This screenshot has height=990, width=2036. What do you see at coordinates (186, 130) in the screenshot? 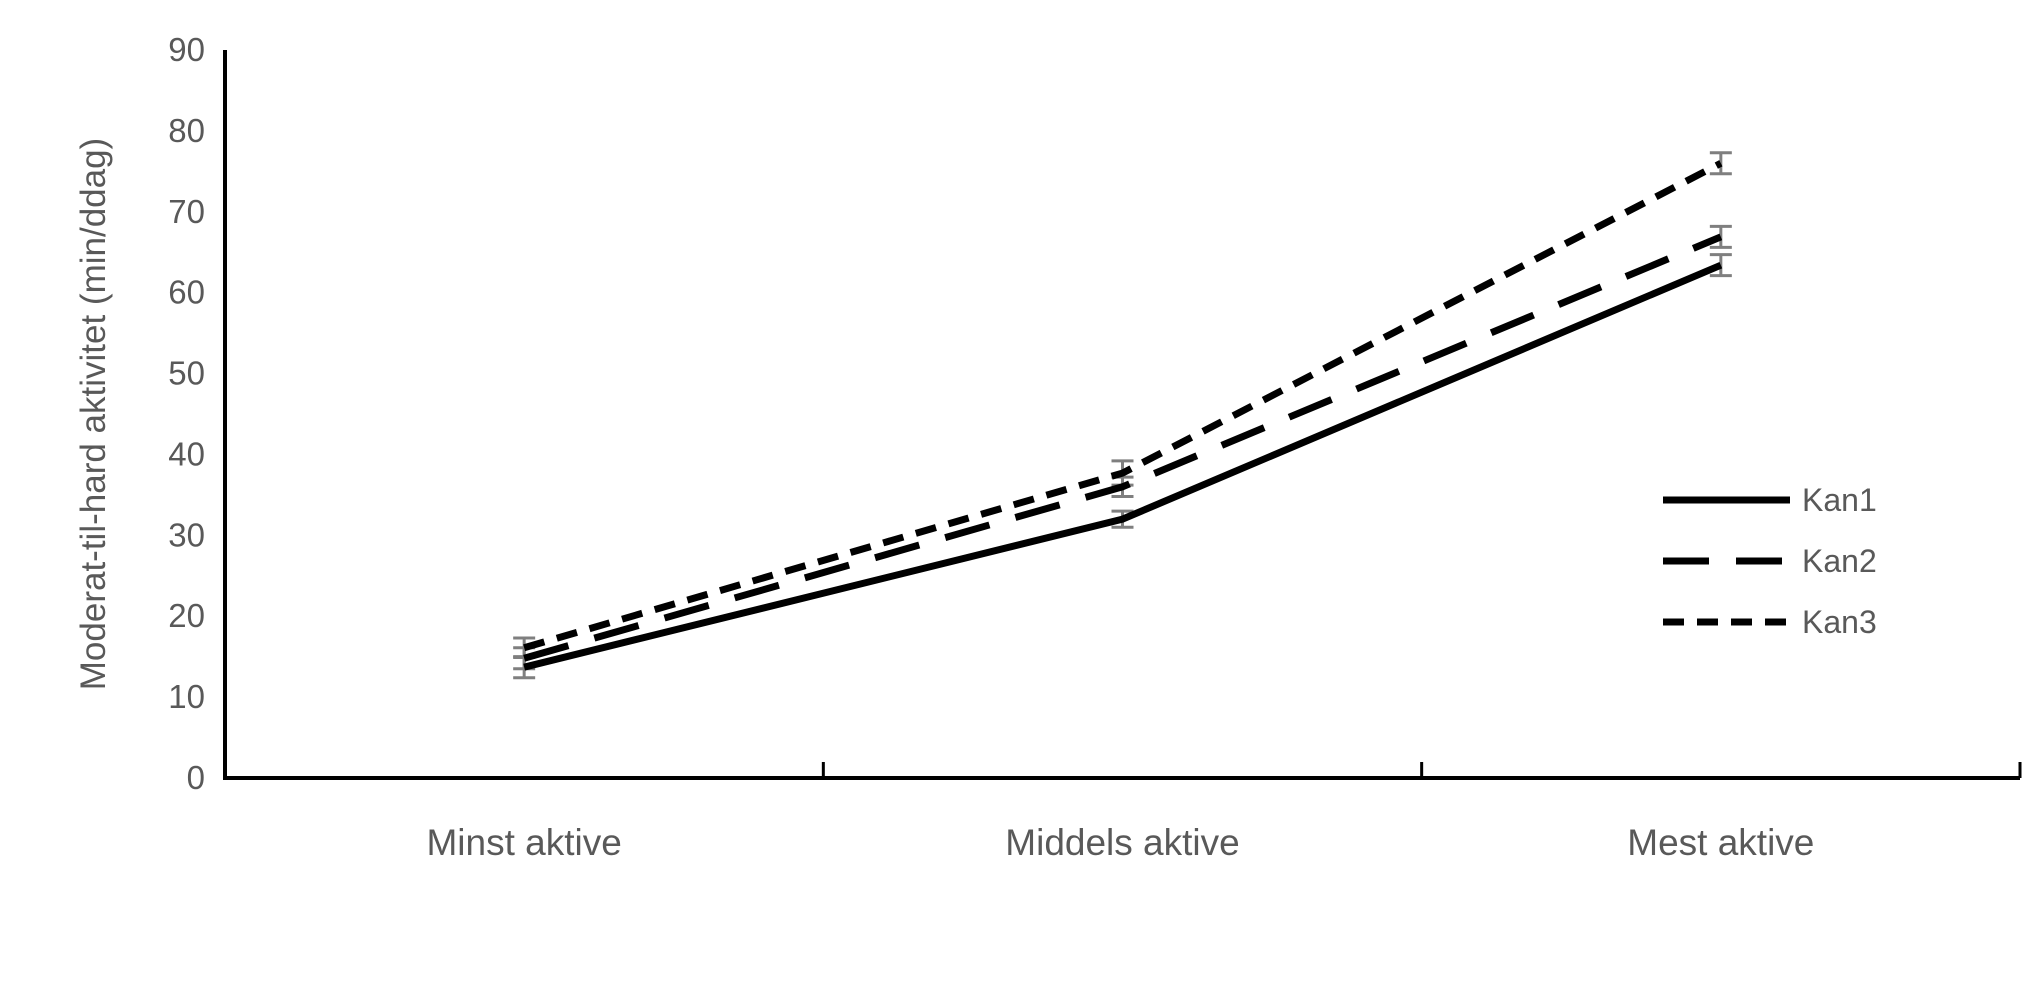
I see `y-axis-tick-label: 80` at bounding box center [186, 130].